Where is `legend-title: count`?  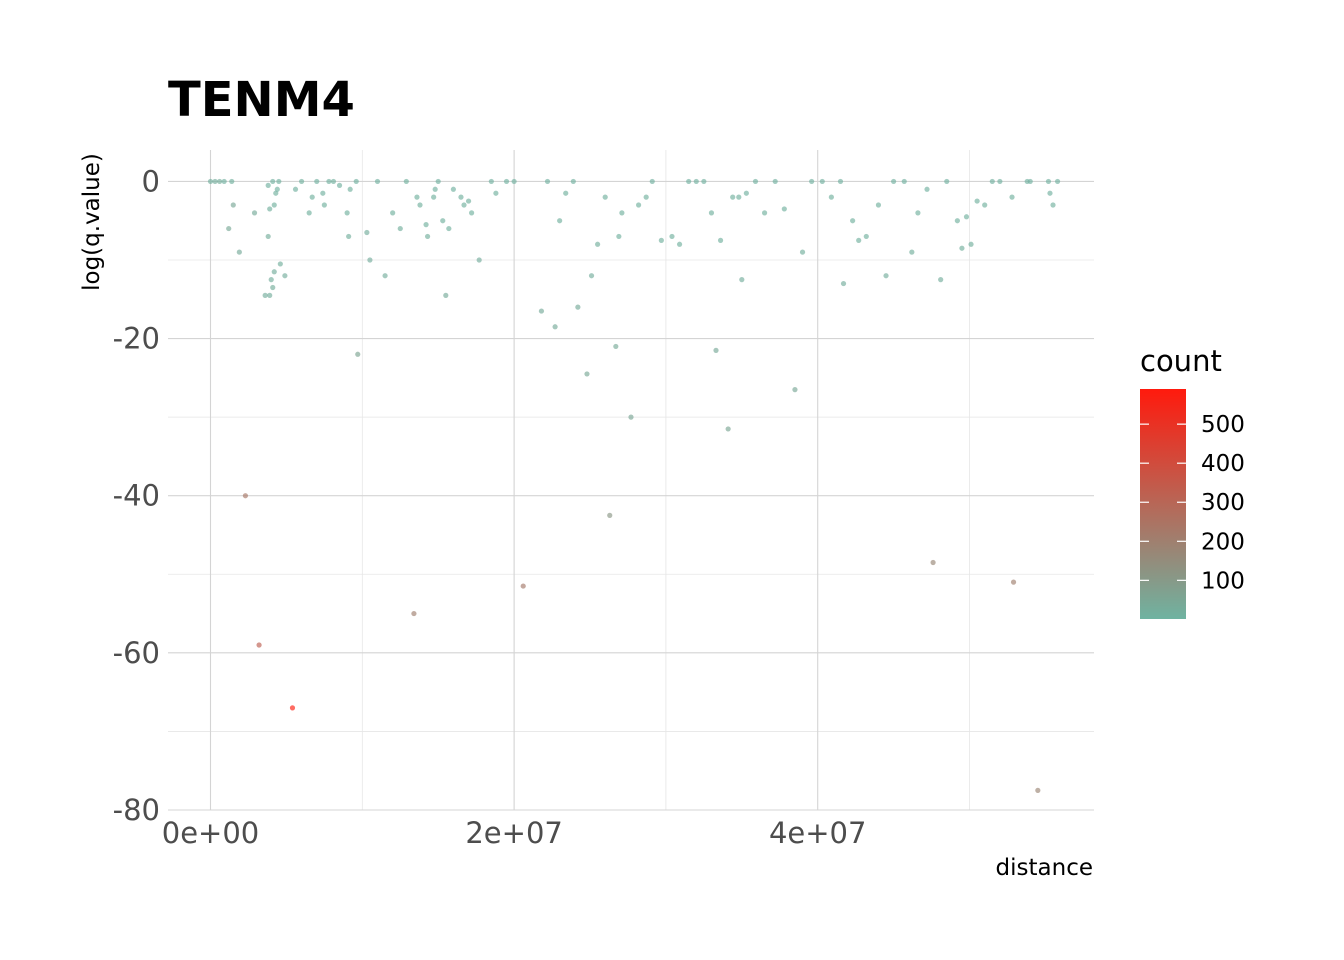
legend-title: count is located at coordinates (1181, 361).